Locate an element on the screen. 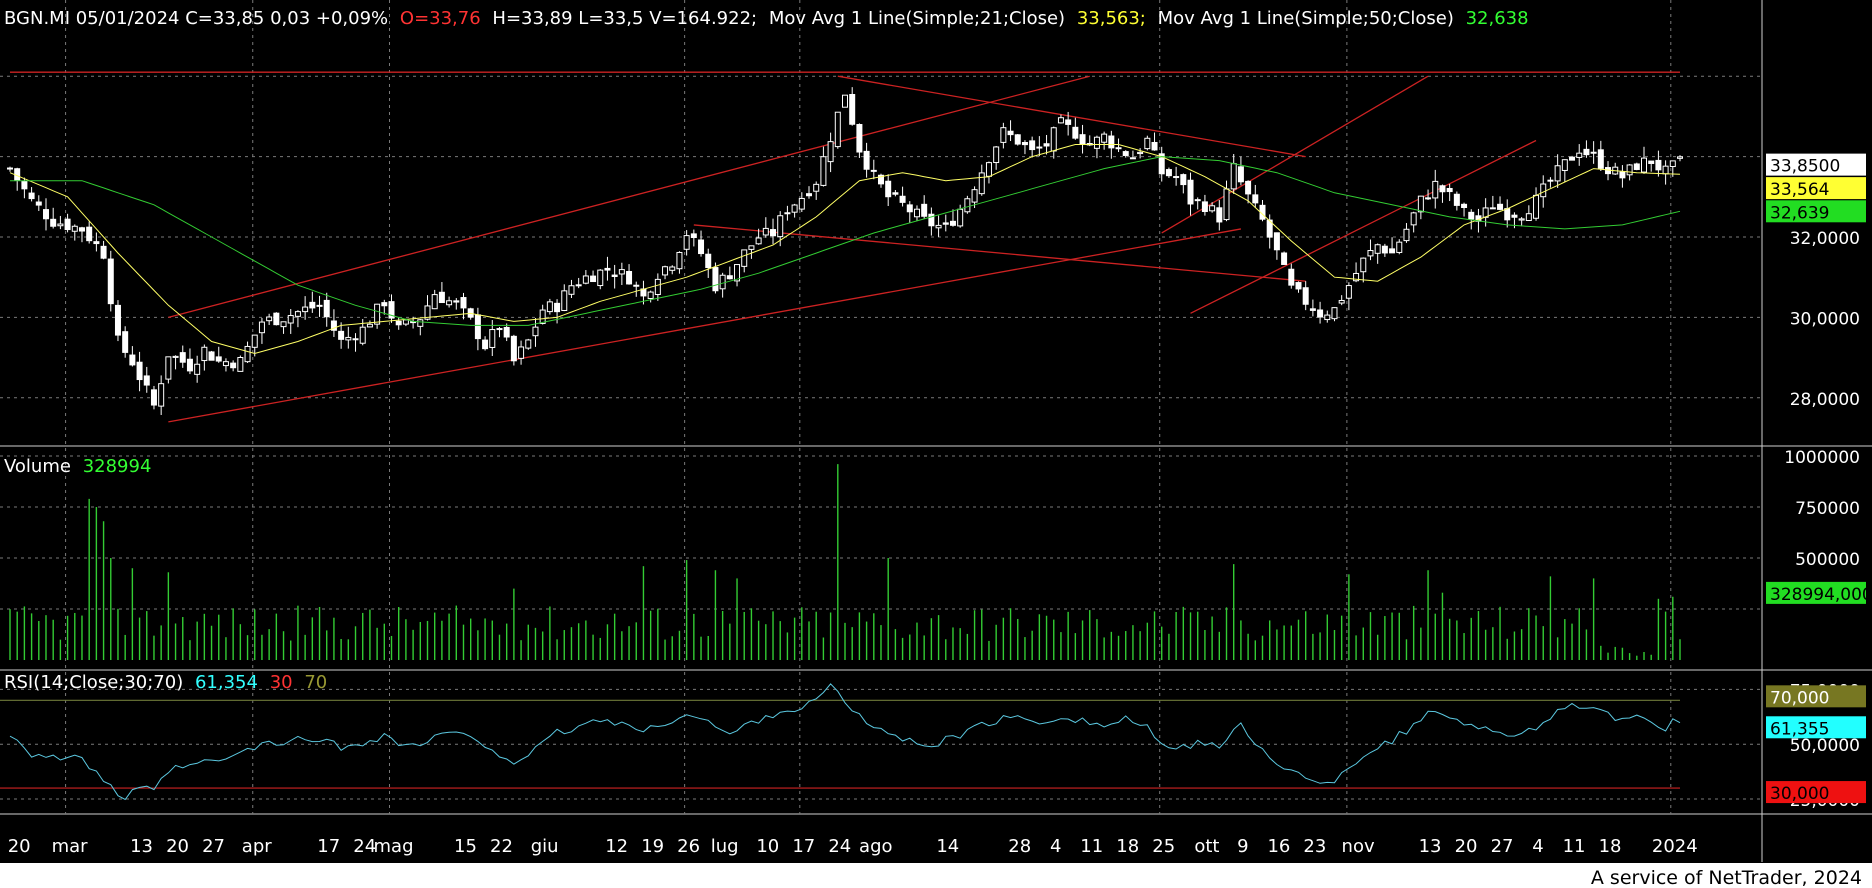 The width and height of the screenshot is (1872, 888). footer-credit: A service of NetTrader, 2024 is located at coordinates (1726, 877).